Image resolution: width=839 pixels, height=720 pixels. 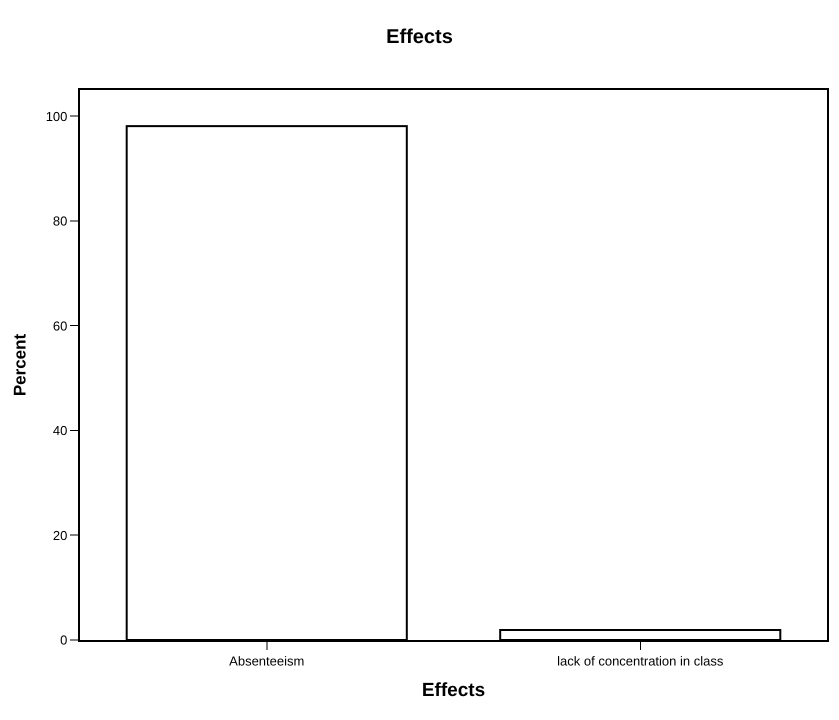 What do you see at coordinates (266, 661) in the screenshot?
I see `x-tick-label: Absenteeism` at bounding box center [266, 661].